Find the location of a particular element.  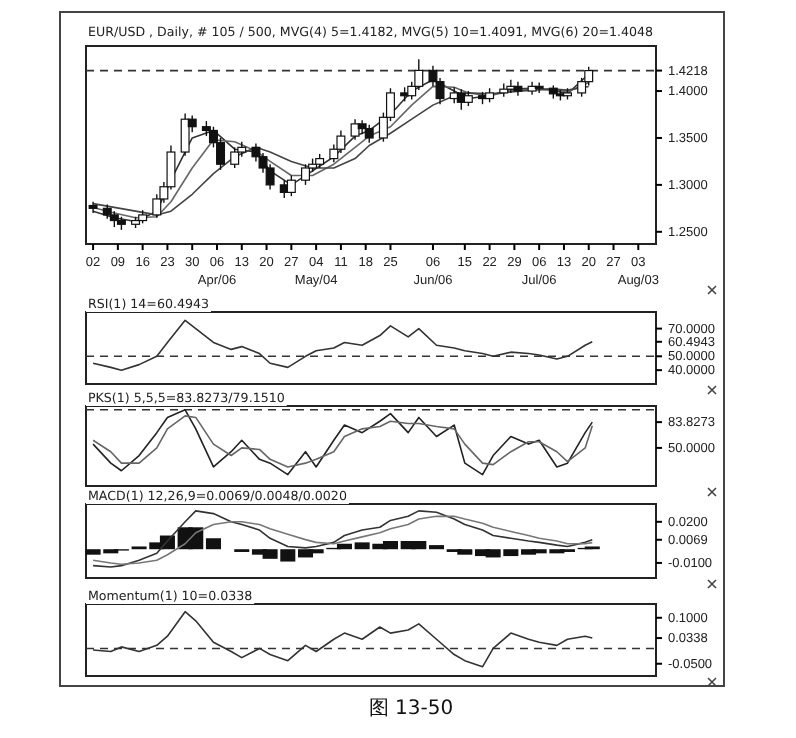

caption: 图 13-50 is located at coordinates (411, 709).